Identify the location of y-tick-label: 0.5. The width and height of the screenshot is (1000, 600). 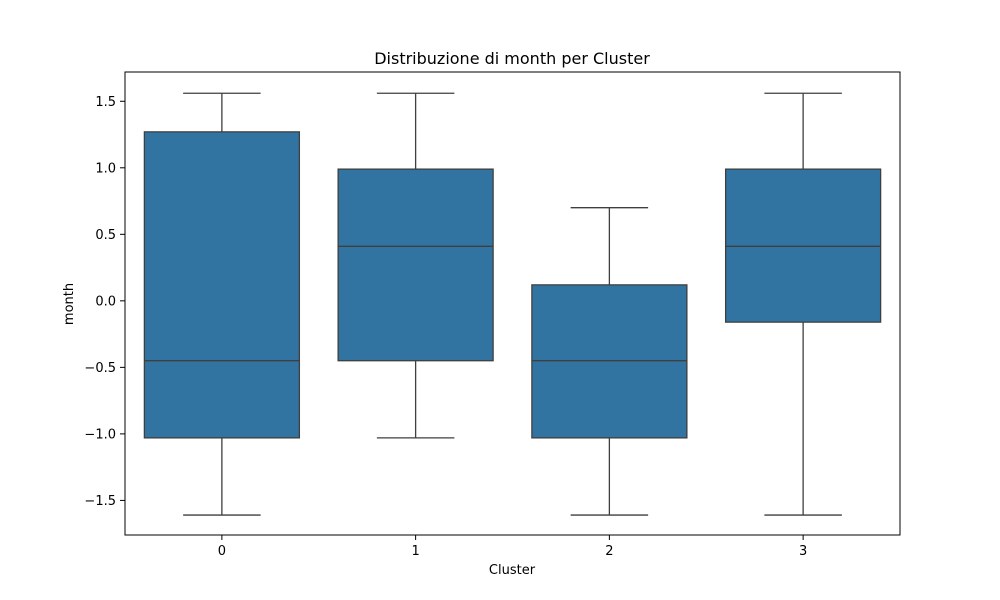
(105, 235).